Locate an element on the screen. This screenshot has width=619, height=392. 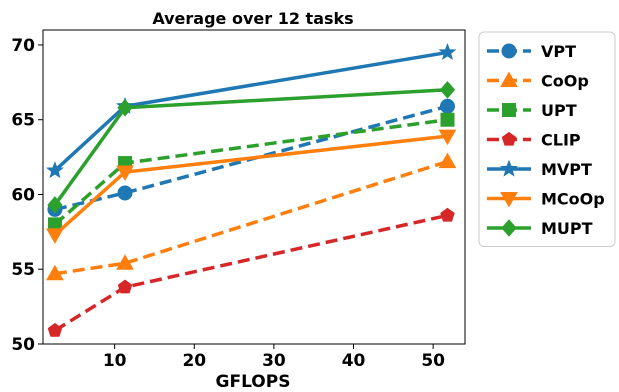
x-tick-label: 10 is located at coordinates (115, 361).